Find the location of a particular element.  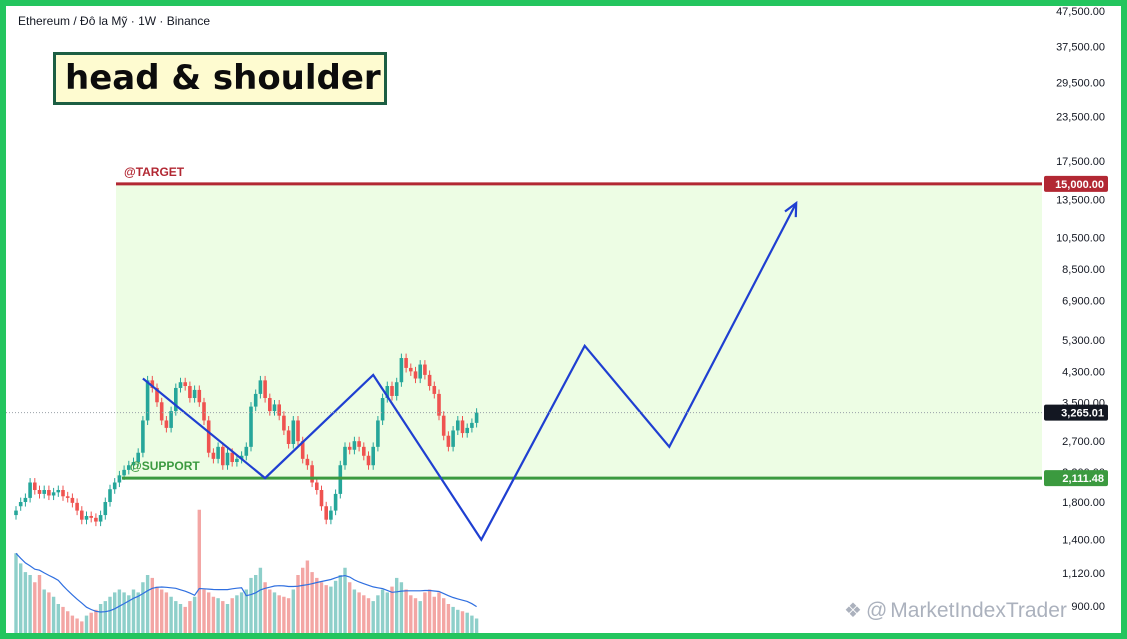

watermark: ❖ @ MarketIndexTrader is located at coordinates (955, 610).